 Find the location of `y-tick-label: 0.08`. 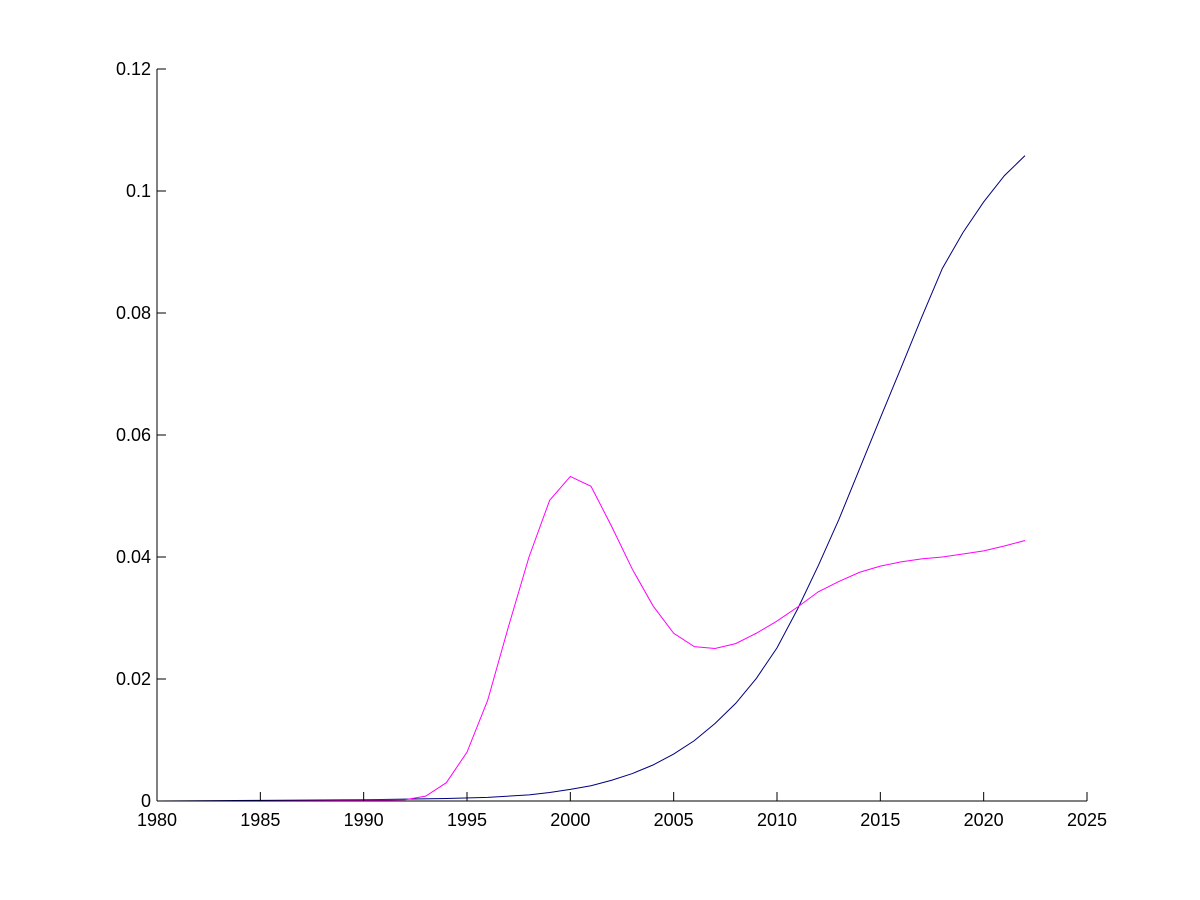

y-tick-label: 0.08 is located at coordinates (133, 313).